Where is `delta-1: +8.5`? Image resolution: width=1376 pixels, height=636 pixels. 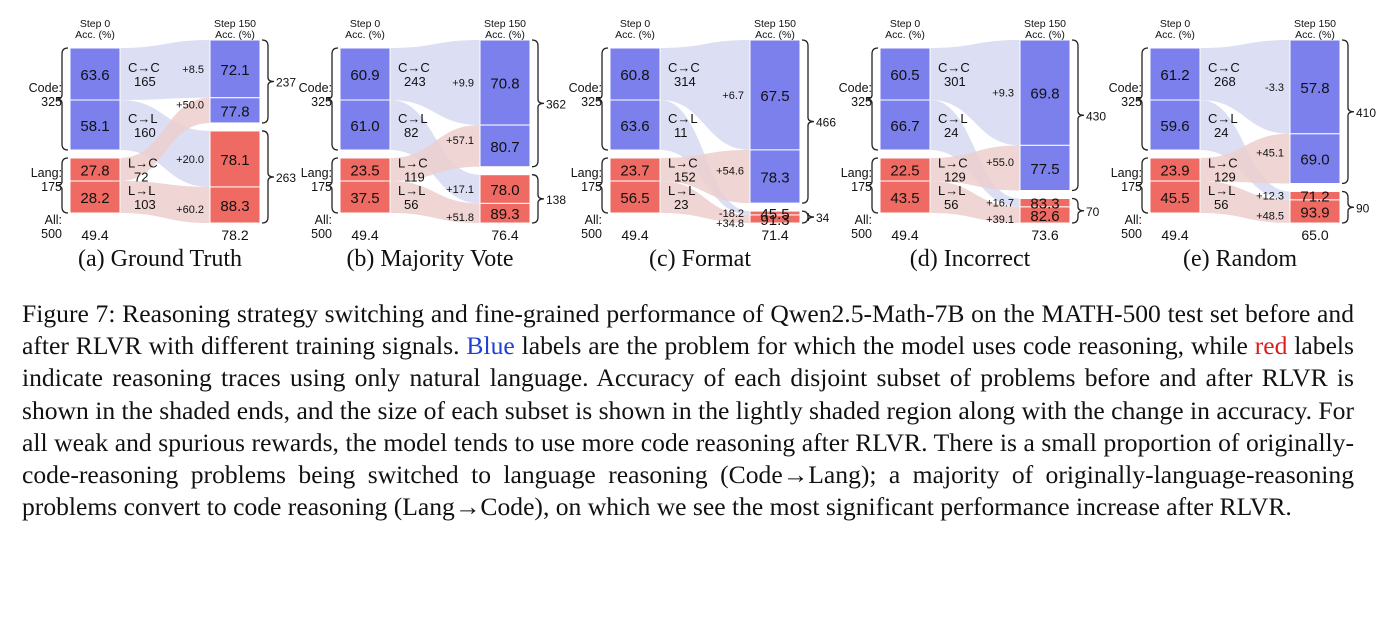 delta-1: +8.5 is located at coordinates (193, 70).